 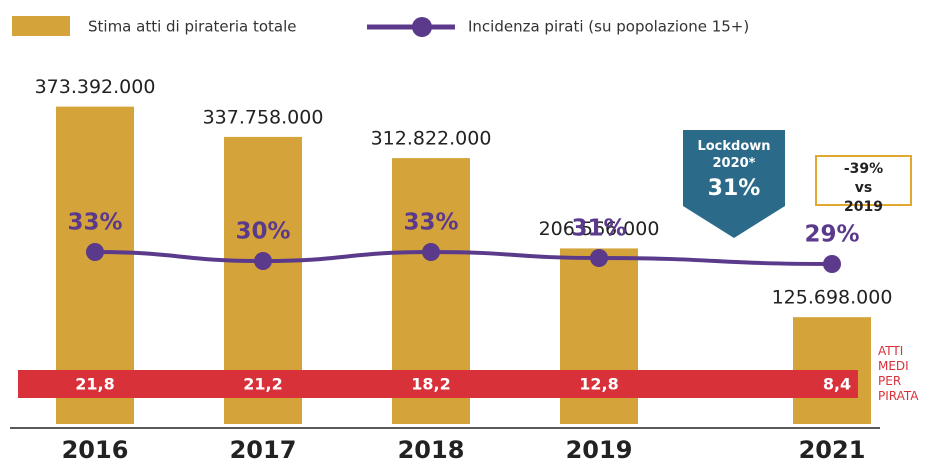 What do you see at coordinates (898, 373) in the screenshot?
I see `average-acts-label: ATTI MEDI PER PIRATA` at bounding box center [898, 373].